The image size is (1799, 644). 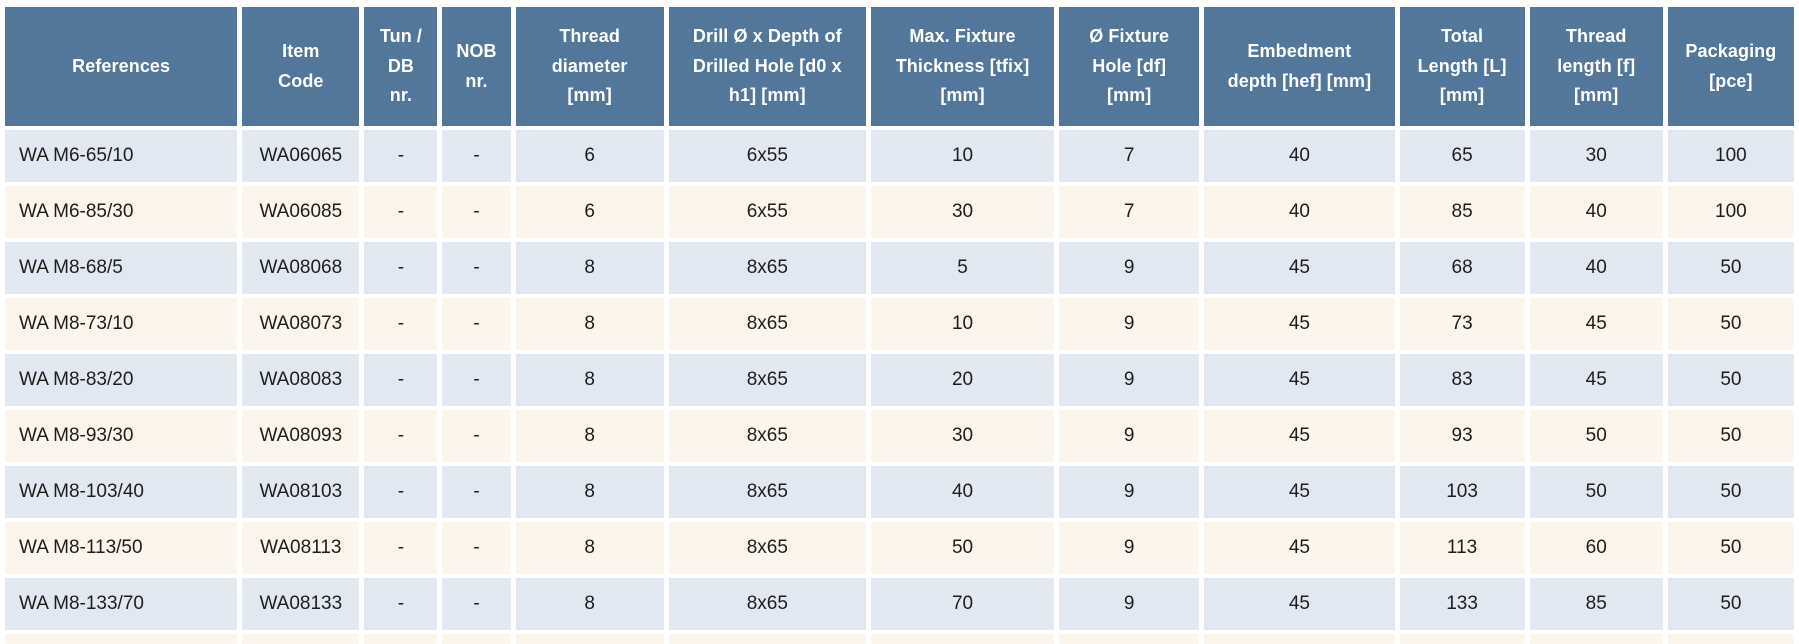 I want to click on cell-max_fixture_thickness: 70, so click(x=962, y=604).